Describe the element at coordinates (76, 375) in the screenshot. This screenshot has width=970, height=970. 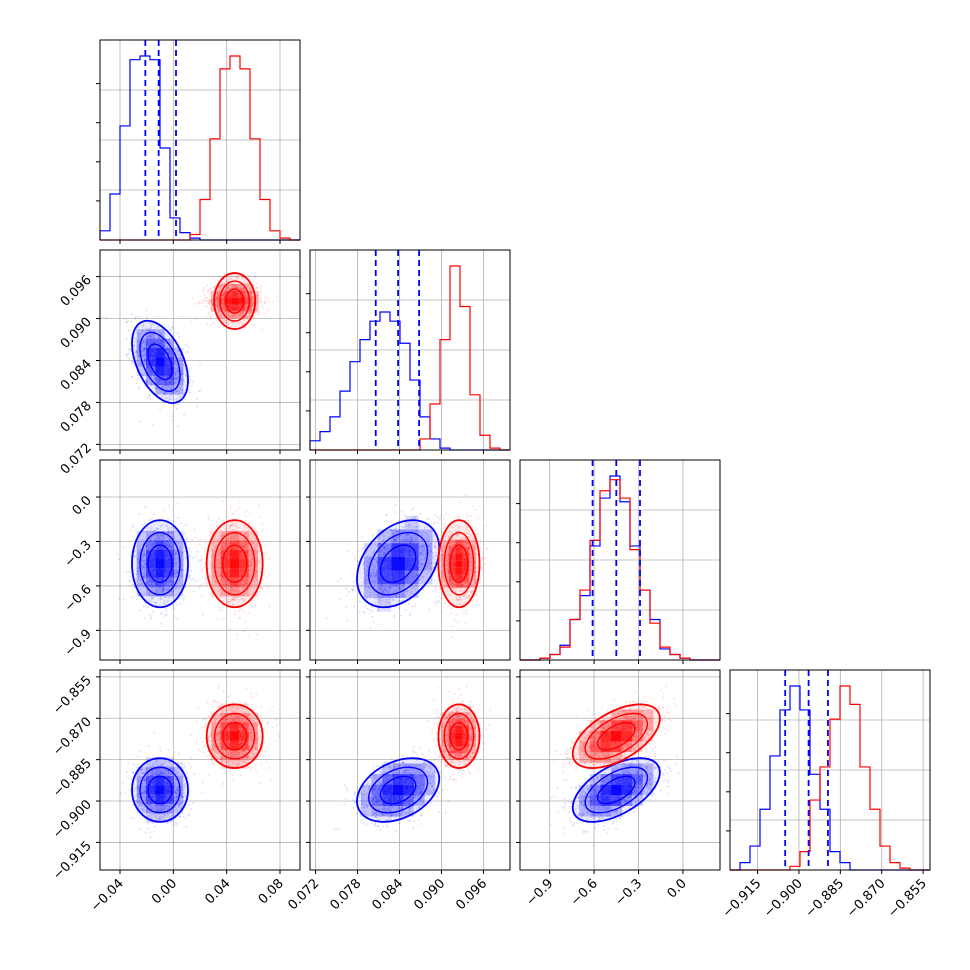
I see `y-tick-label: 0.084` at that location.